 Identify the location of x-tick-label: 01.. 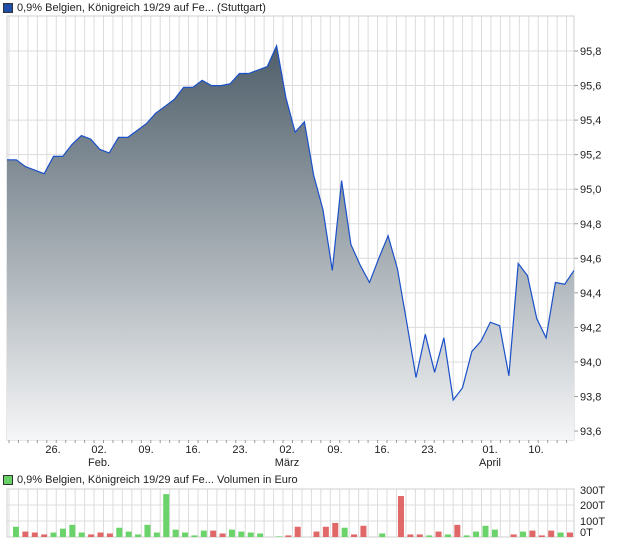
(489, 450).